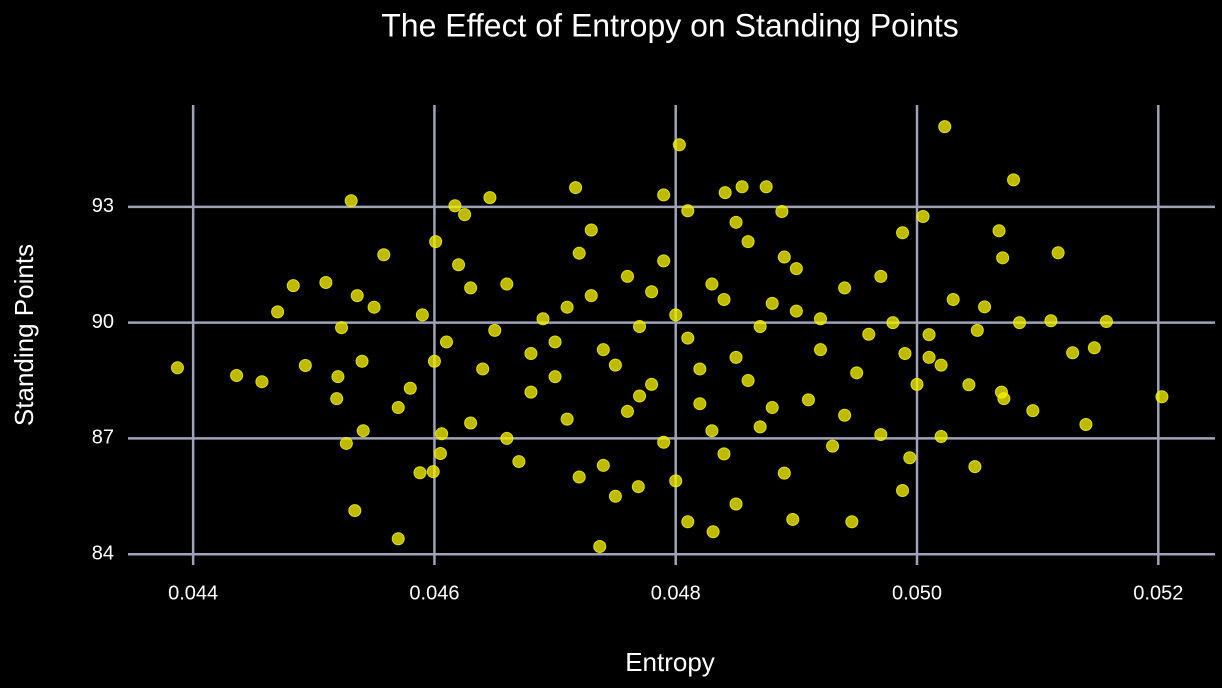 The width and height of the screenshot is (1222, 688). Describe the element at coordinates (24, 335) in the screenshot. I see `y-axis-title: Standing Points` at that location.